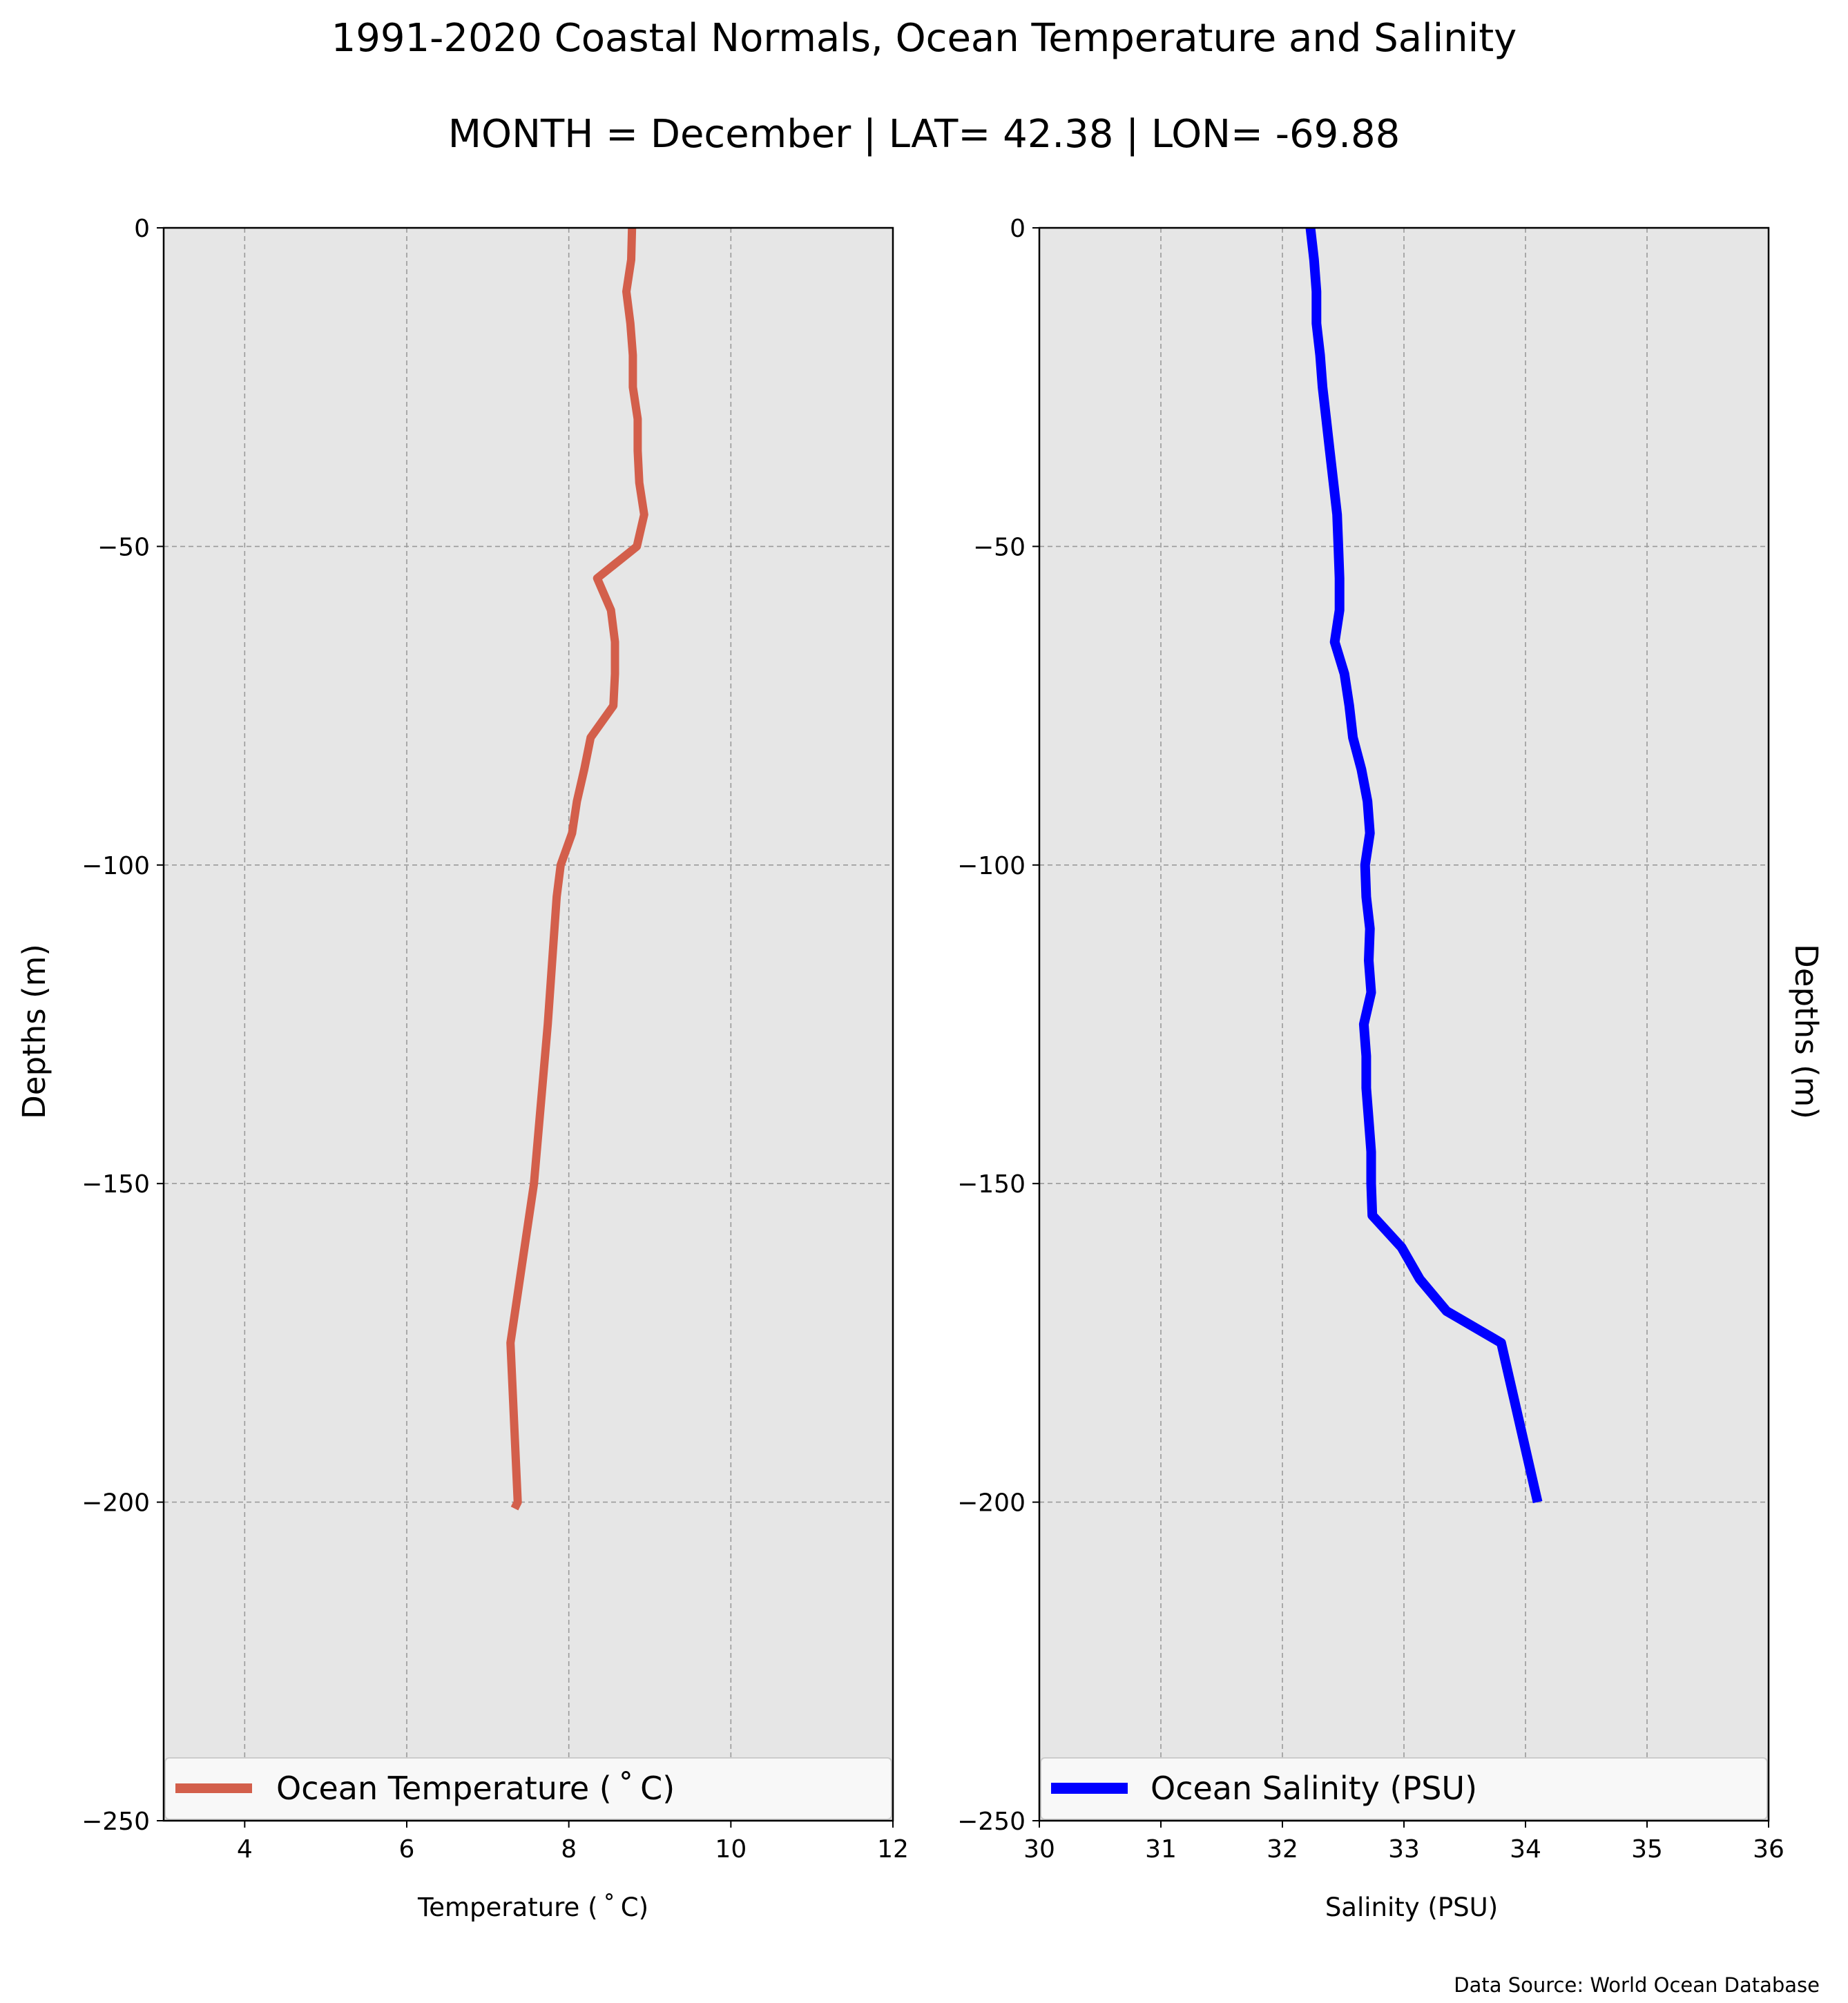 The image size is (1848, 2003). What do you see at coordinates (115, 866) in the screenshot?
I see `temperature-y-tick-label: −100` at bounding box center [115, 866].